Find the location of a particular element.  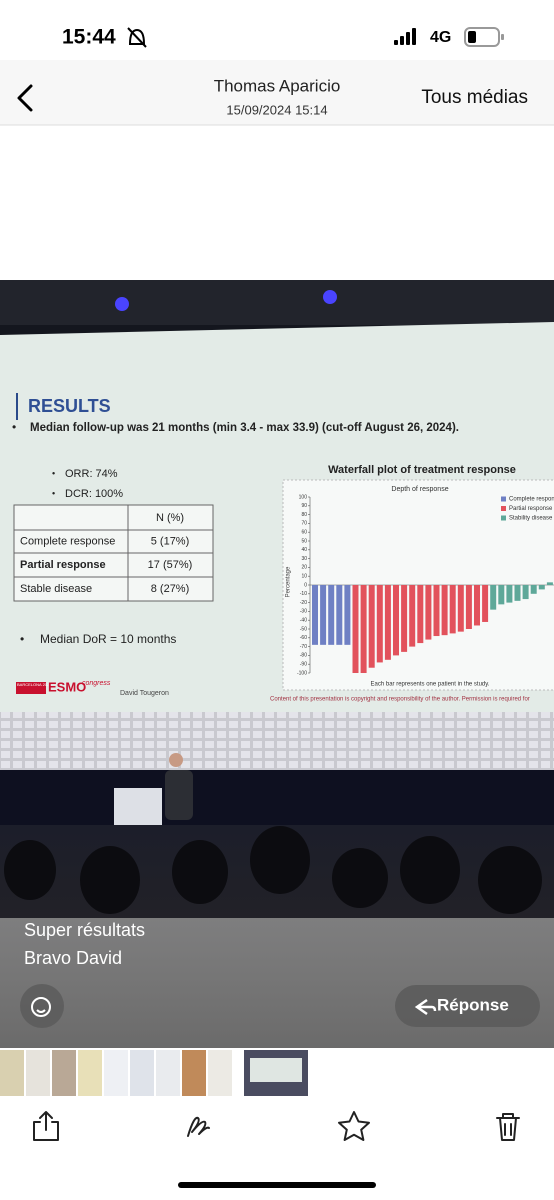

y-tick-label: -70 is located at coordinates (303, 647).